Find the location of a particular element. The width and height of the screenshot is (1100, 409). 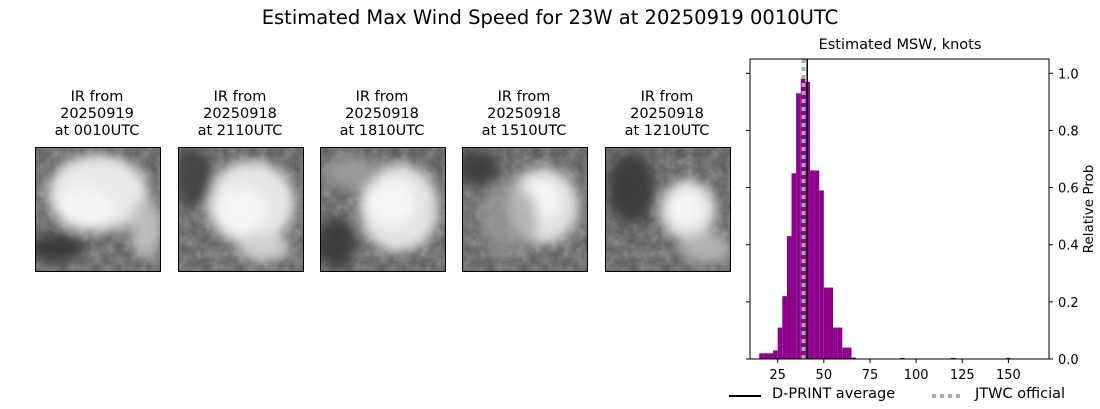

ir-caption-time: at 2110UTC is located at coordinates (240, 131).